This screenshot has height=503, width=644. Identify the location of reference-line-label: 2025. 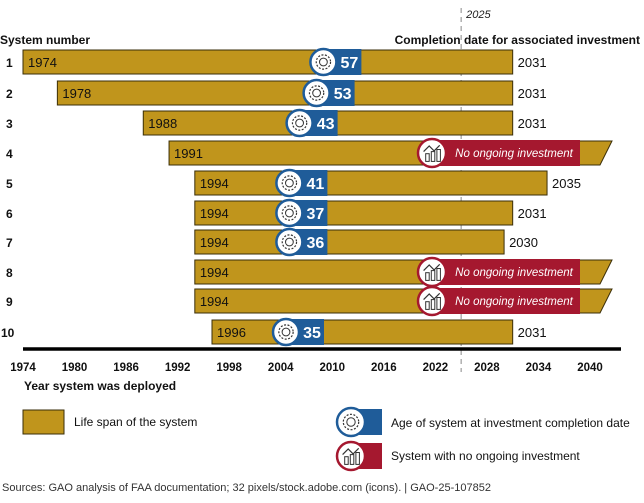
(478, 15).